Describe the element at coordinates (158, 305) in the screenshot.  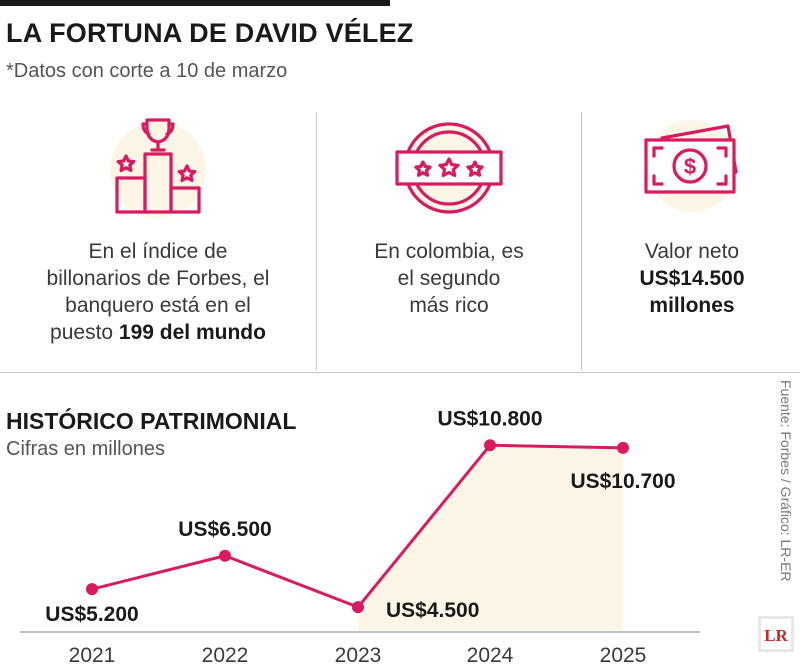
I see `fact-line: banquero está en el` at that location.